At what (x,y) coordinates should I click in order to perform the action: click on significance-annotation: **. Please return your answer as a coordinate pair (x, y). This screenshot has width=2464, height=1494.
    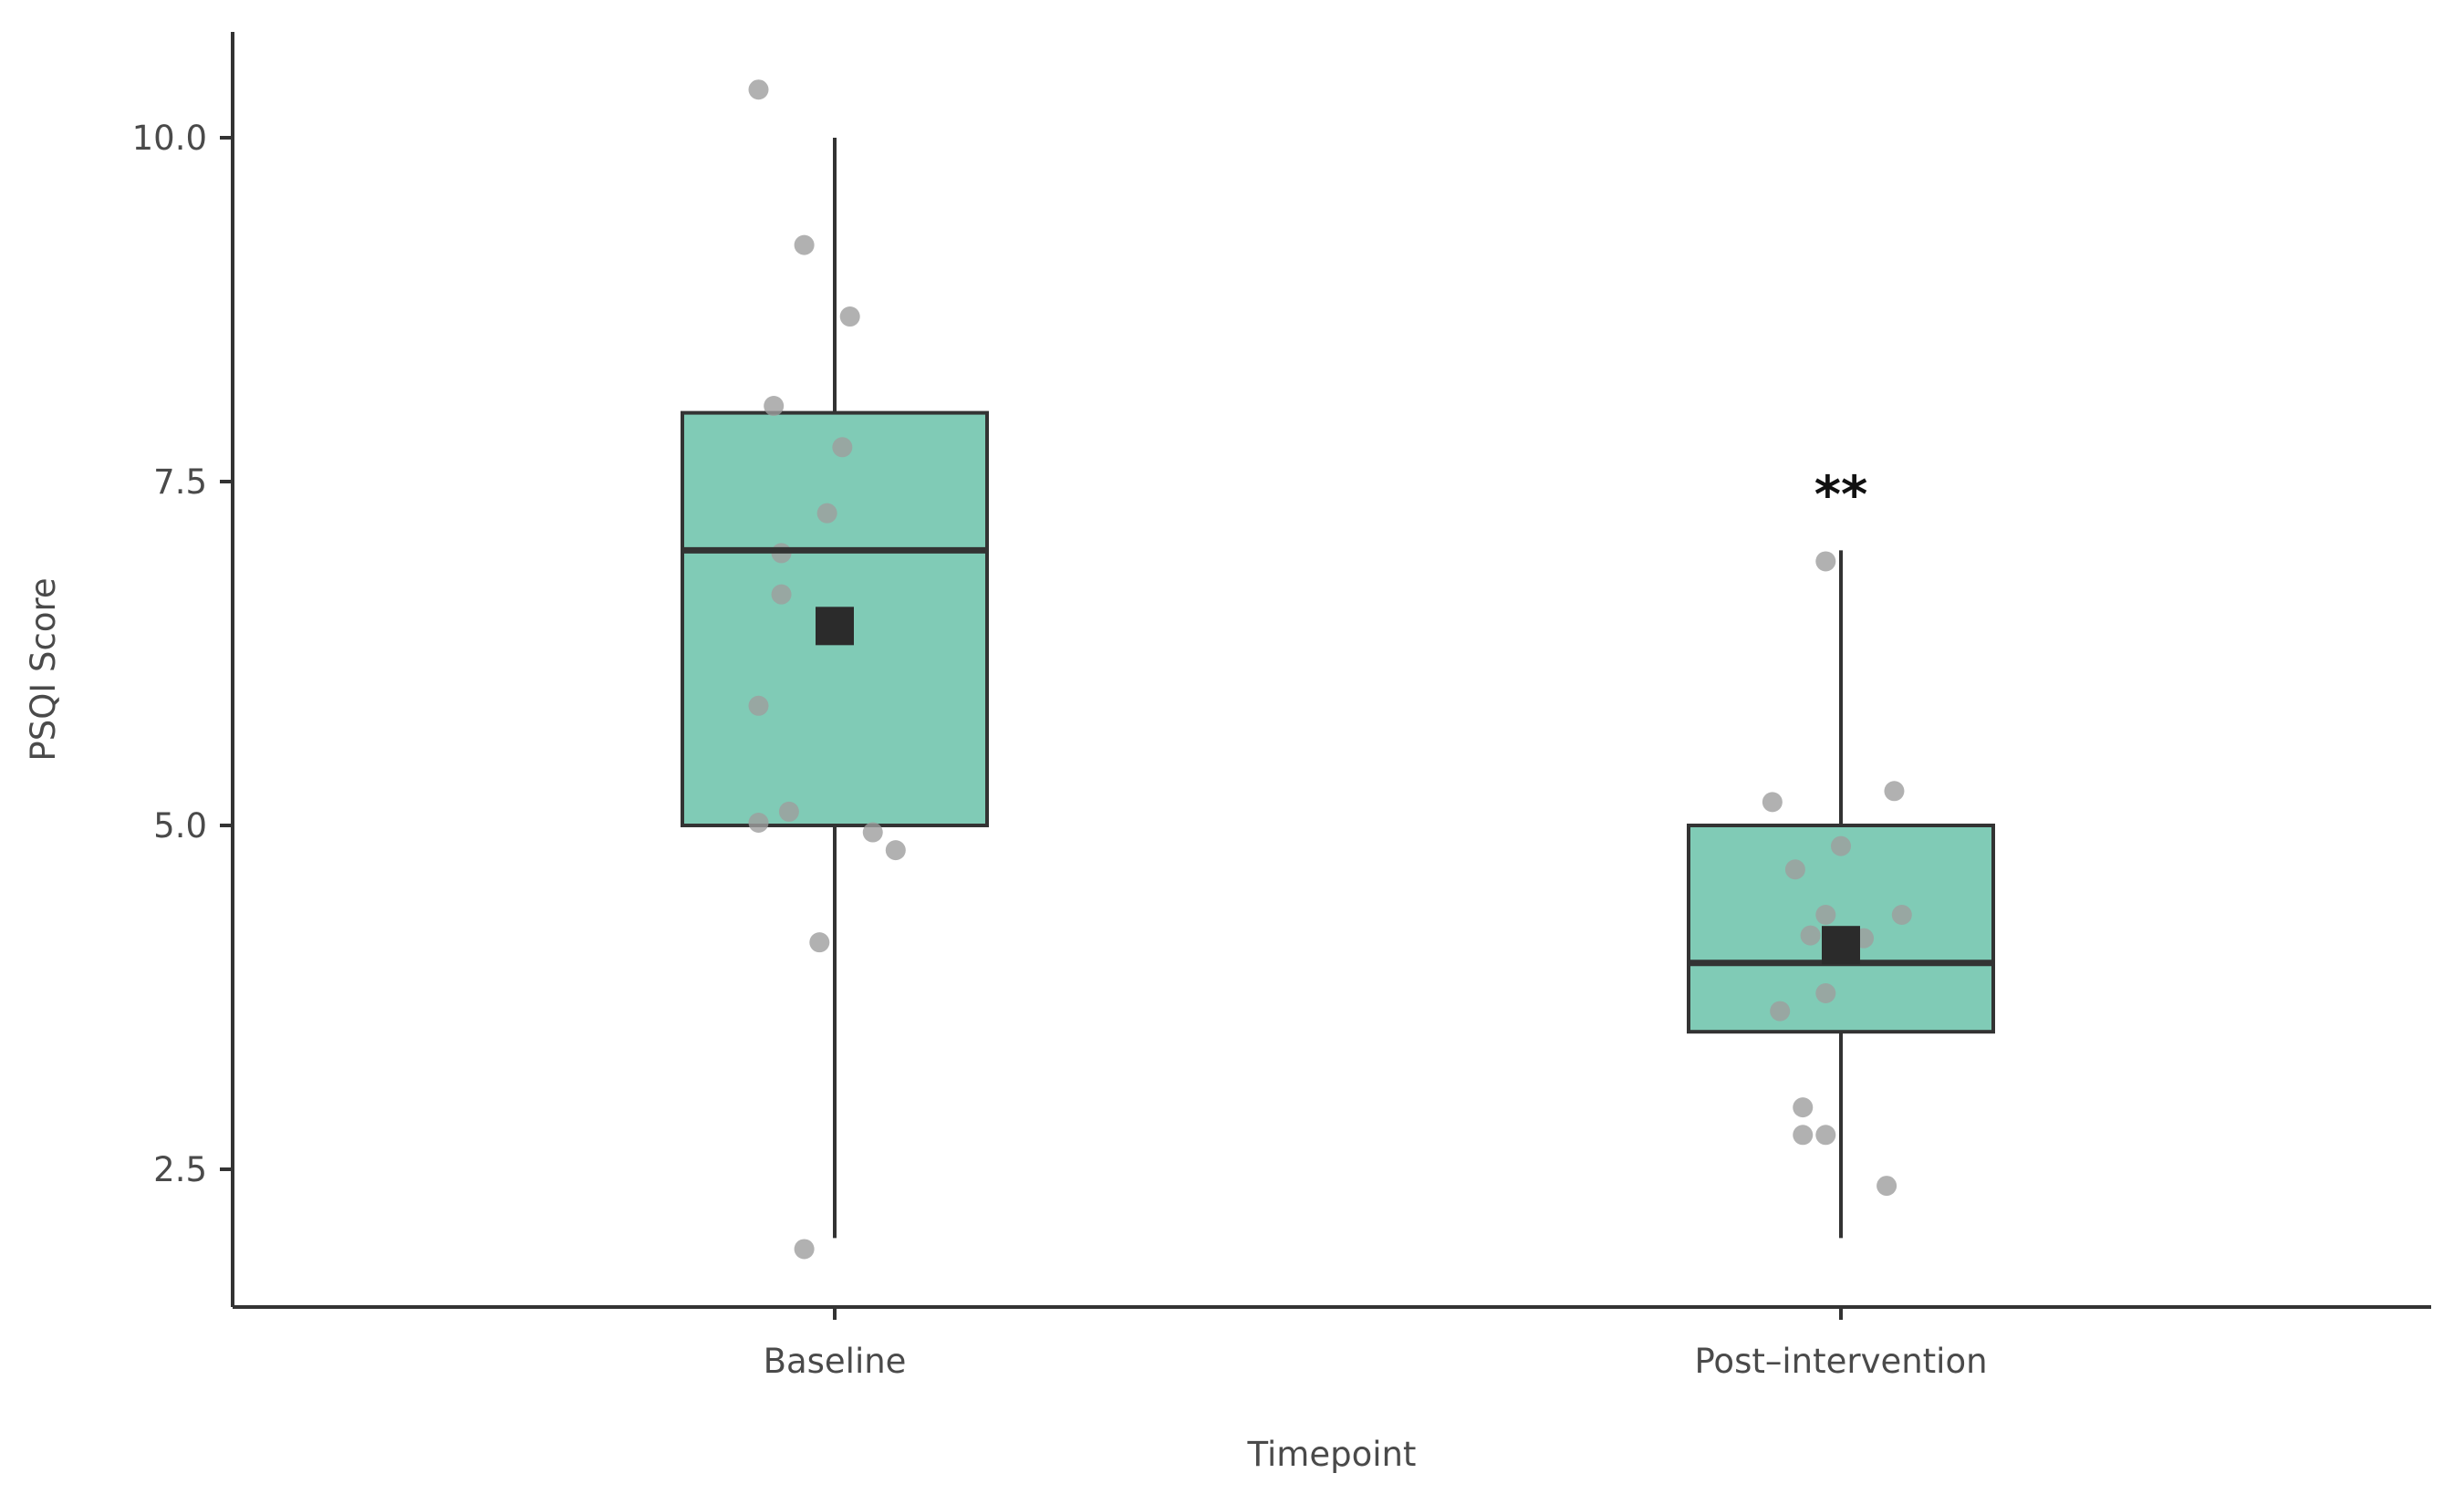
    Looking at the image, I should click on (1841, 495).